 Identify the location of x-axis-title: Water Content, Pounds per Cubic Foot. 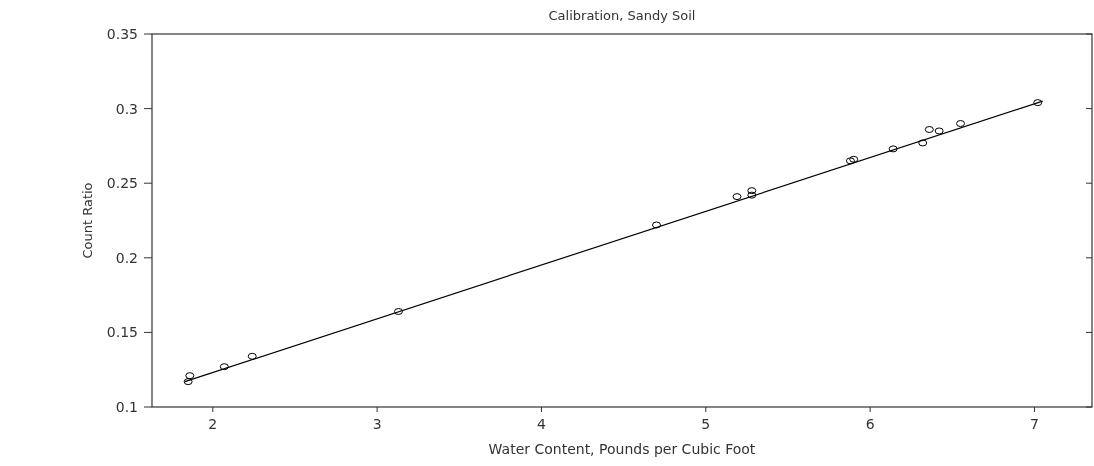
(622, 449).